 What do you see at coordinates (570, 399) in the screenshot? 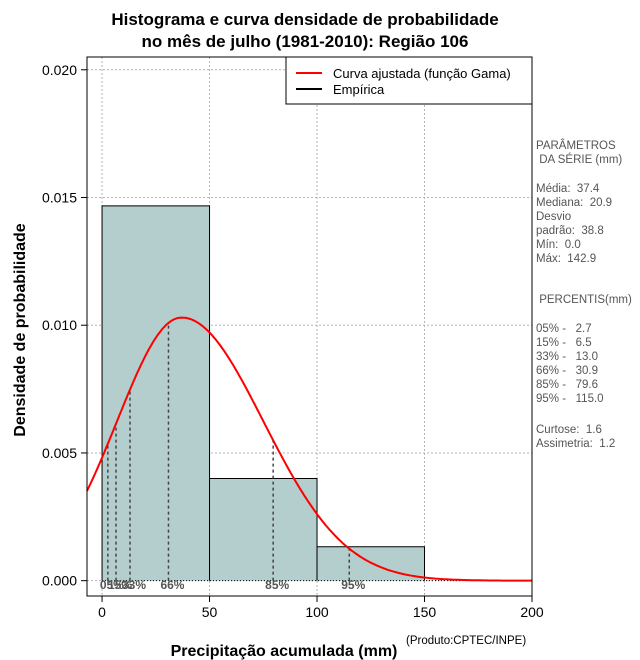
I see `percentil-line-5: 95% - 115.0` at bounding box center [570, 399].